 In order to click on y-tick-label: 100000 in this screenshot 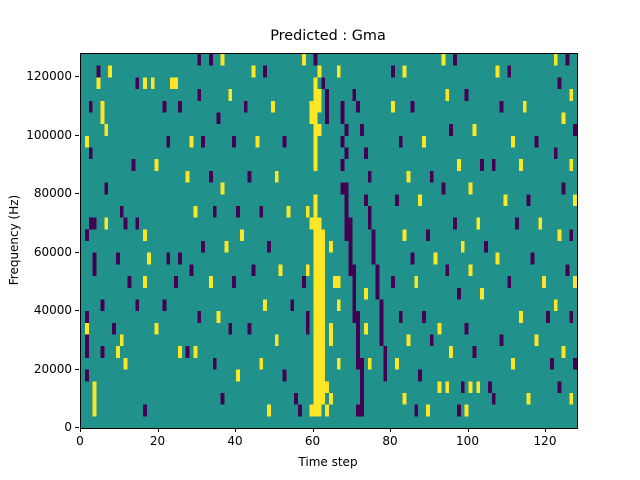, I will do `click(49, 134)`.